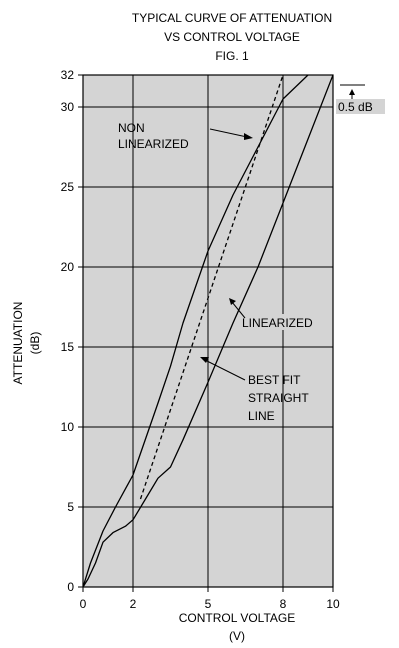  Describe the element at coordinates (232, 301) in the screenshot. I see `annotation-linearized-arrowhead` at that location.